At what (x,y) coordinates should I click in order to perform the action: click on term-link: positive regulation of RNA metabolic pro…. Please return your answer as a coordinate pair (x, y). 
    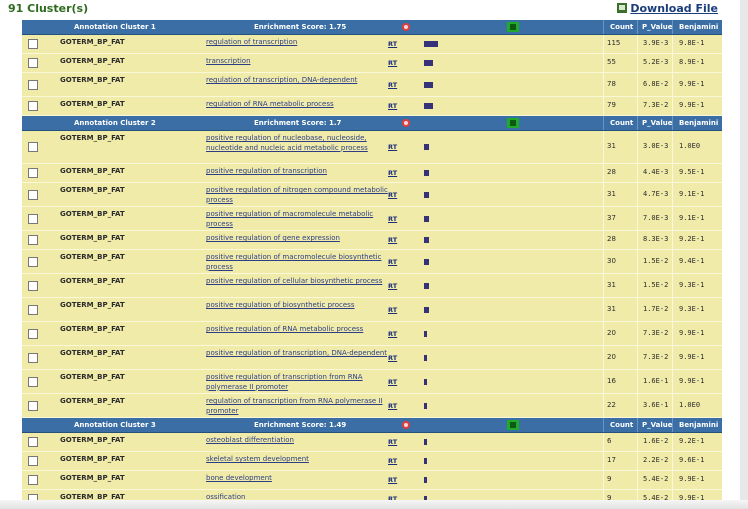
    Looking at the image, I should click on (285, 329).